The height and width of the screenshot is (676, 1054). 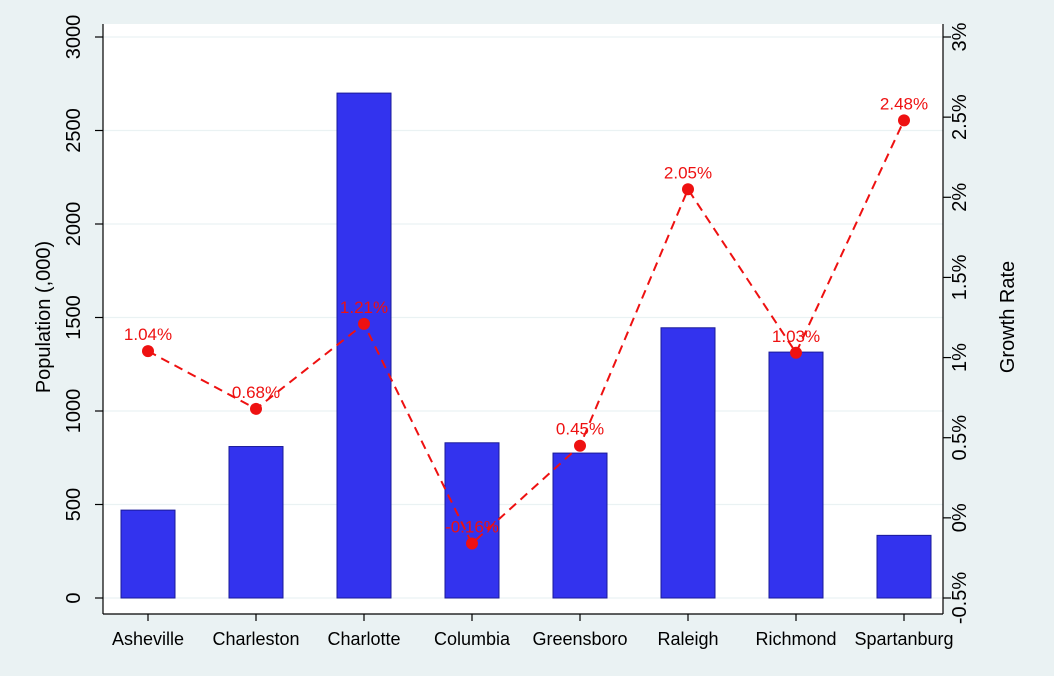 I want to click on y2-tick-label-4: 1.5%, so click(x=960, y=277).